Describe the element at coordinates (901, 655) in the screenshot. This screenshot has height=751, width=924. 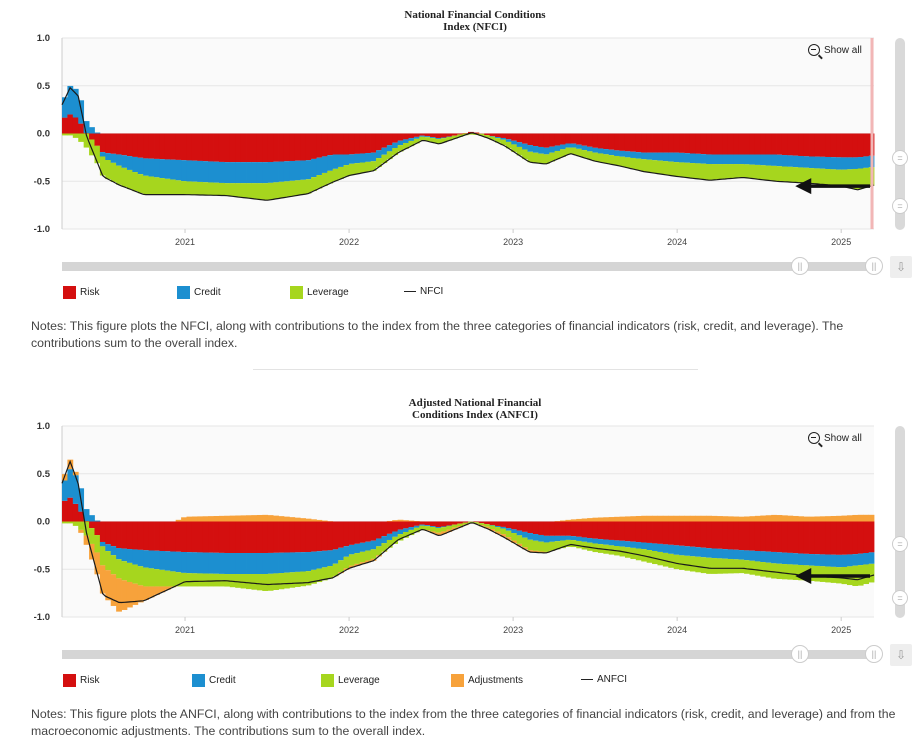
I see `anfci-download-button: ⇩` at that location.